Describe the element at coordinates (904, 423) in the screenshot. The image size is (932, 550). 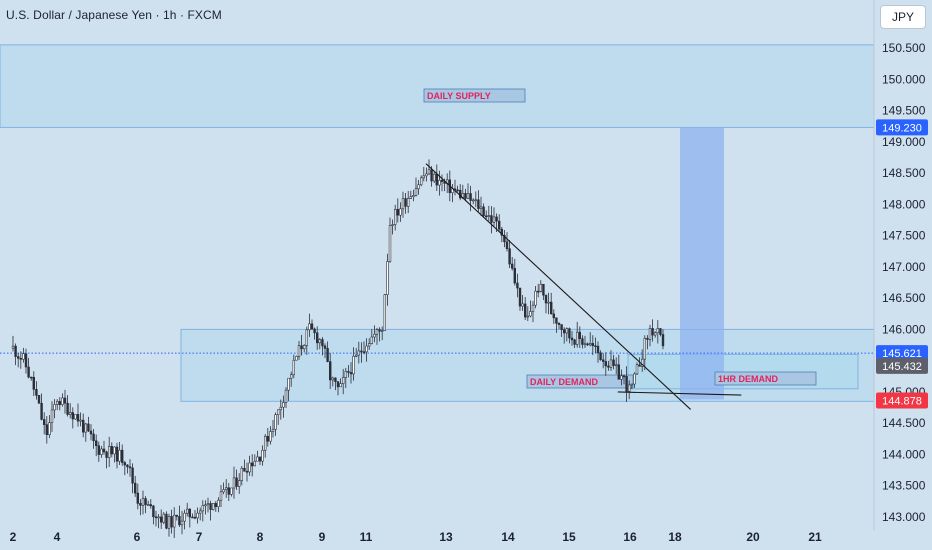
I see `y-tick-label: 144.500` at that location.